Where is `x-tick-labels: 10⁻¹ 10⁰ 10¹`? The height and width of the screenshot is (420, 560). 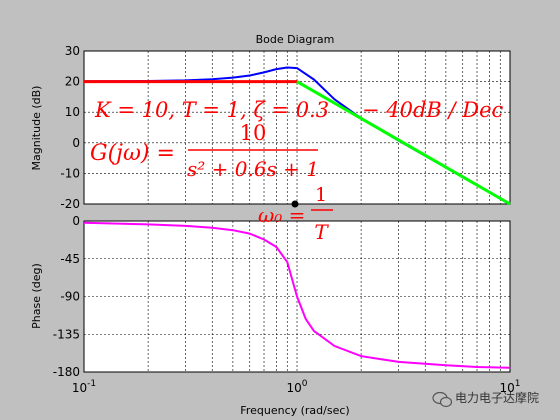 x-tick-labels: 10⁻¹ 10⁰ 10¹ is located at coordinates (296, 387).